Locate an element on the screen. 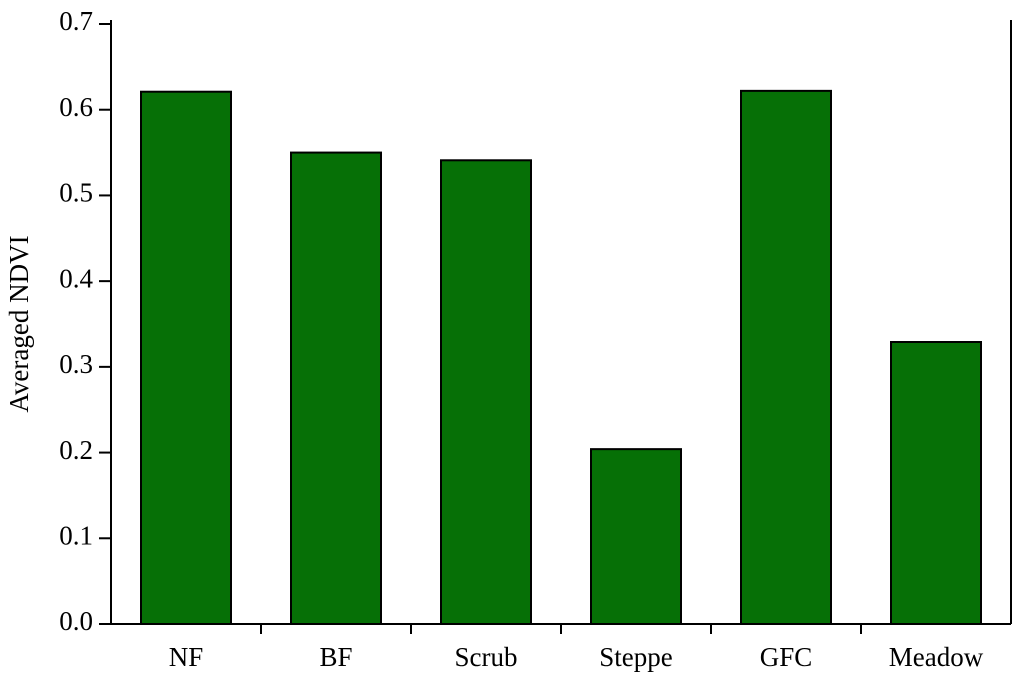 The height and width of the screenshot is (683, 1024). y-tick-label: 0.7 is located at coordinates (76, 21).